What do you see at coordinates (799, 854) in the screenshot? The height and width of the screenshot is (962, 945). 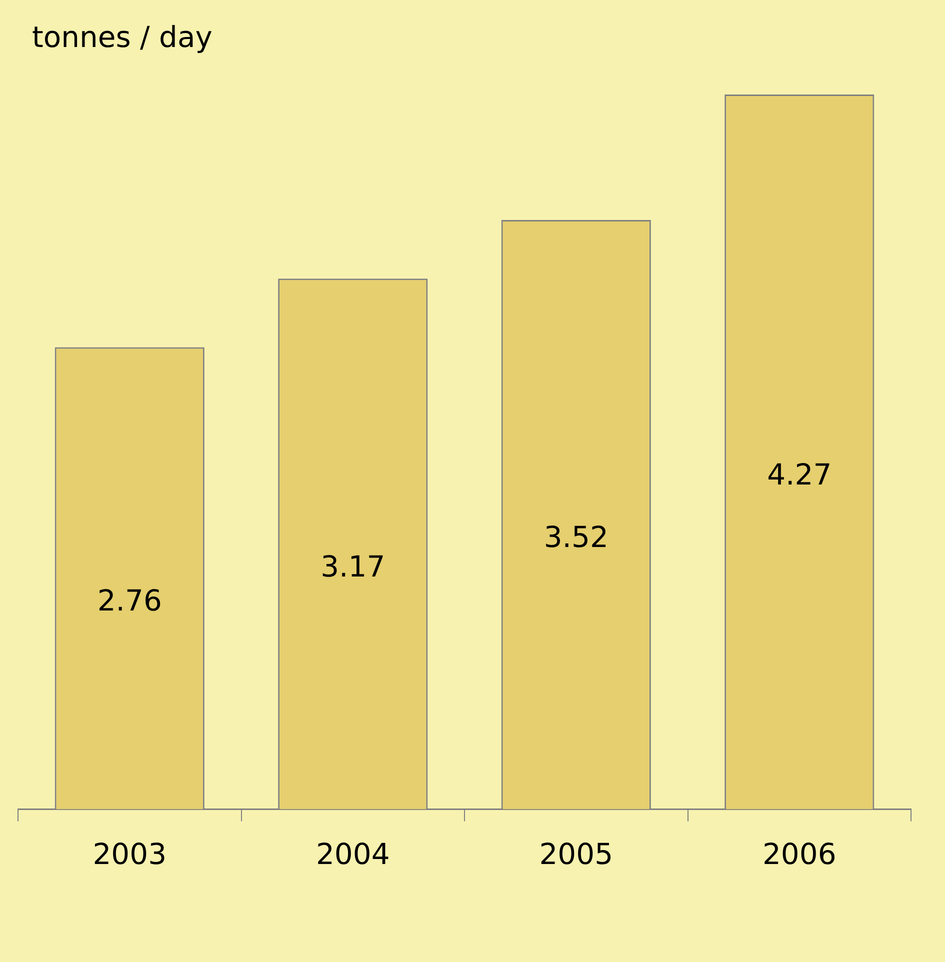 I see `x-tick-label: 2006` at bounding box center [799, 854].